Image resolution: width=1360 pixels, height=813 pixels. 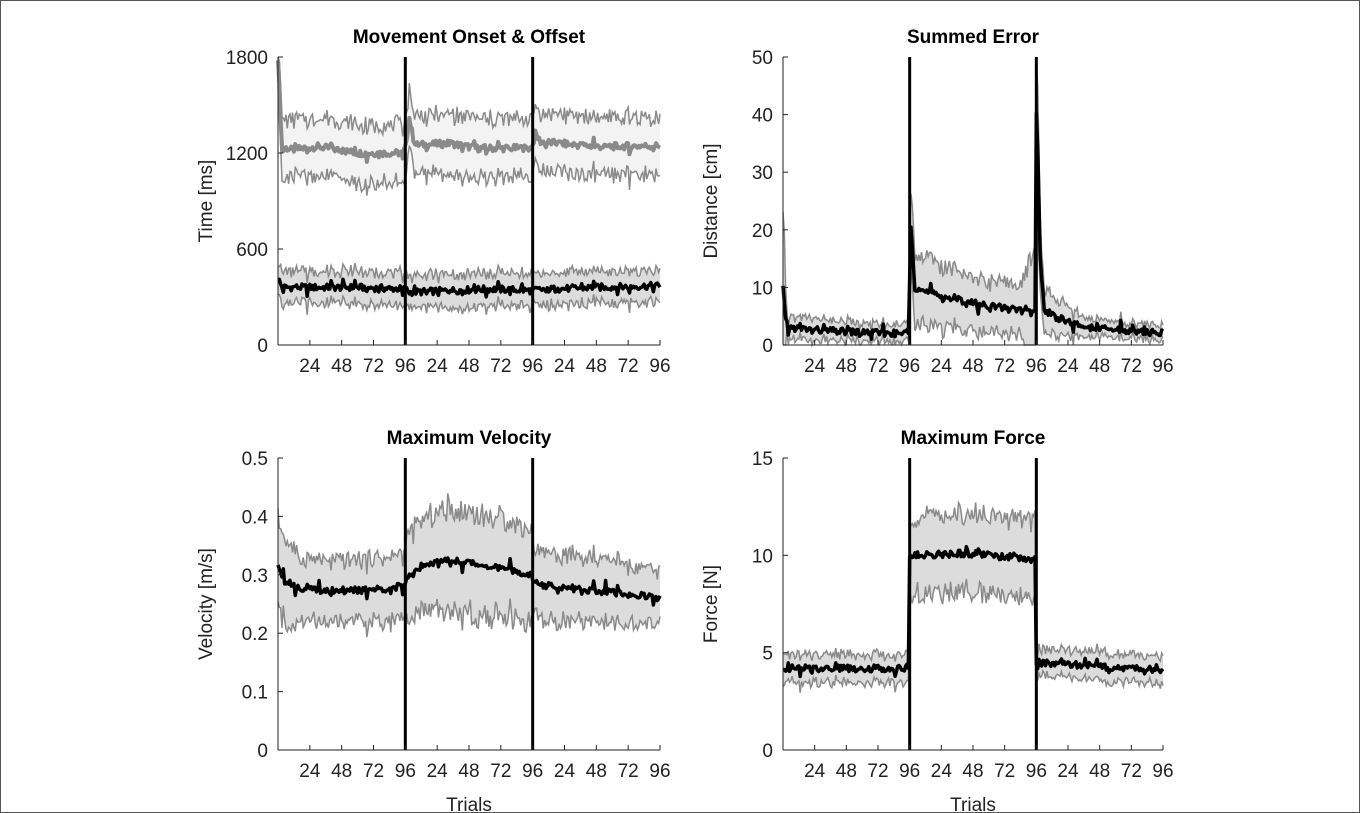 I want to click on y-tick-label: 20, so click(x=762, y=231).